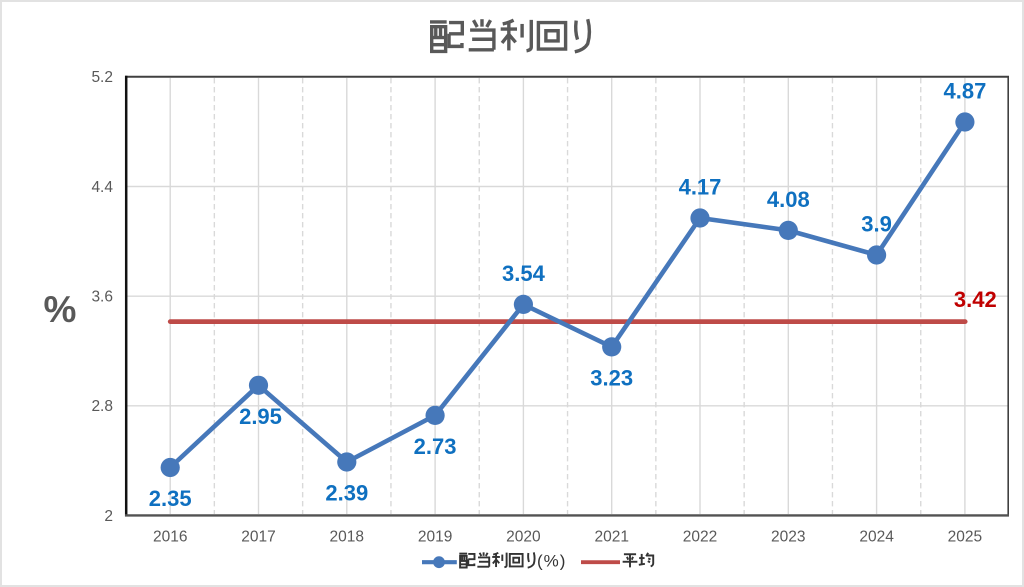  I want to click on svg-text: 2.95, so click(260, 416).